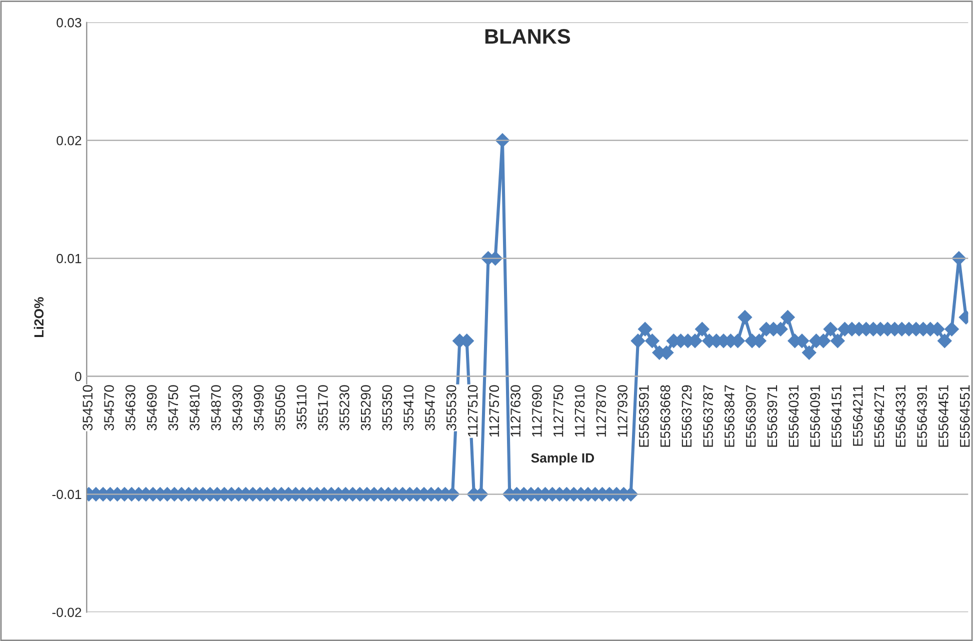  Describe the element at coordinates (643, 416) in the screenshot. I see `x-tick-label: E5563591` at that location.